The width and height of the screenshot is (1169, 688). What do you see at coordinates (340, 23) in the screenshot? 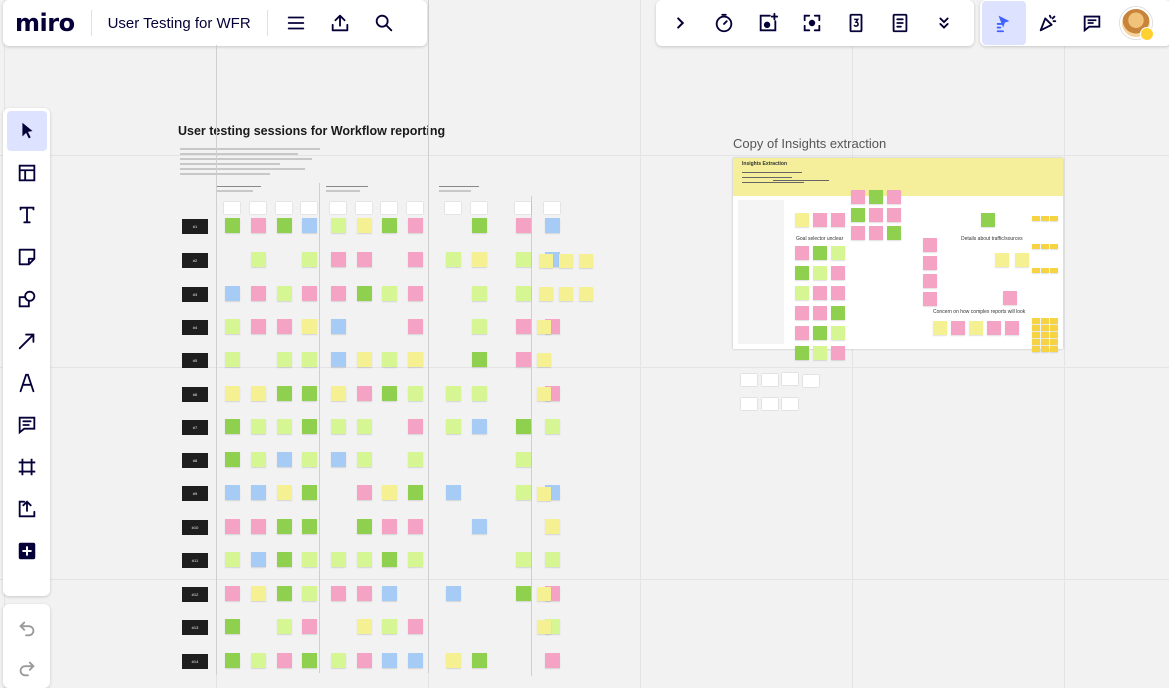
I see `upload-icon` at bounding box center [340, 23].